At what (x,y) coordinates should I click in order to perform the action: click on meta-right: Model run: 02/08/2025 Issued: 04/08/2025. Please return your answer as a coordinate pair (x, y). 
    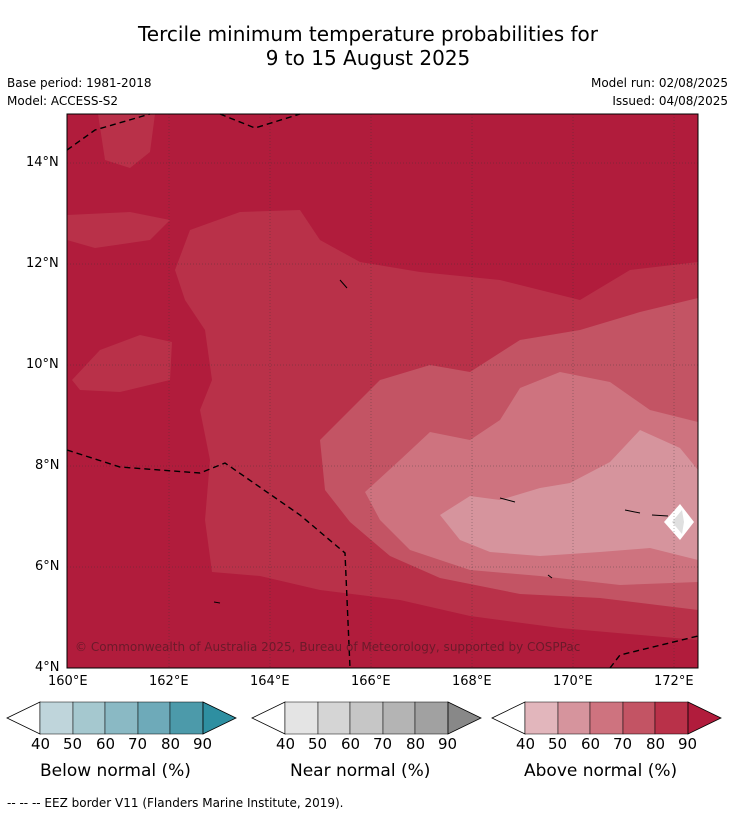
    Looking at the image, I should click on (659, 92).